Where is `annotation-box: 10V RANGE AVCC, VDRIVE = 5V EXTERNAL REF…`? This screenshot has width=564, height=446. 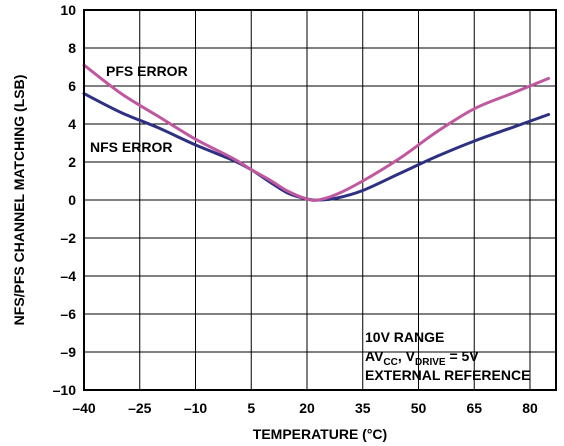 annotation-box: 10V RANGE AVCC, VDRIVE = 5V EXTERNAL REF… is located at coordinates (447, 356).